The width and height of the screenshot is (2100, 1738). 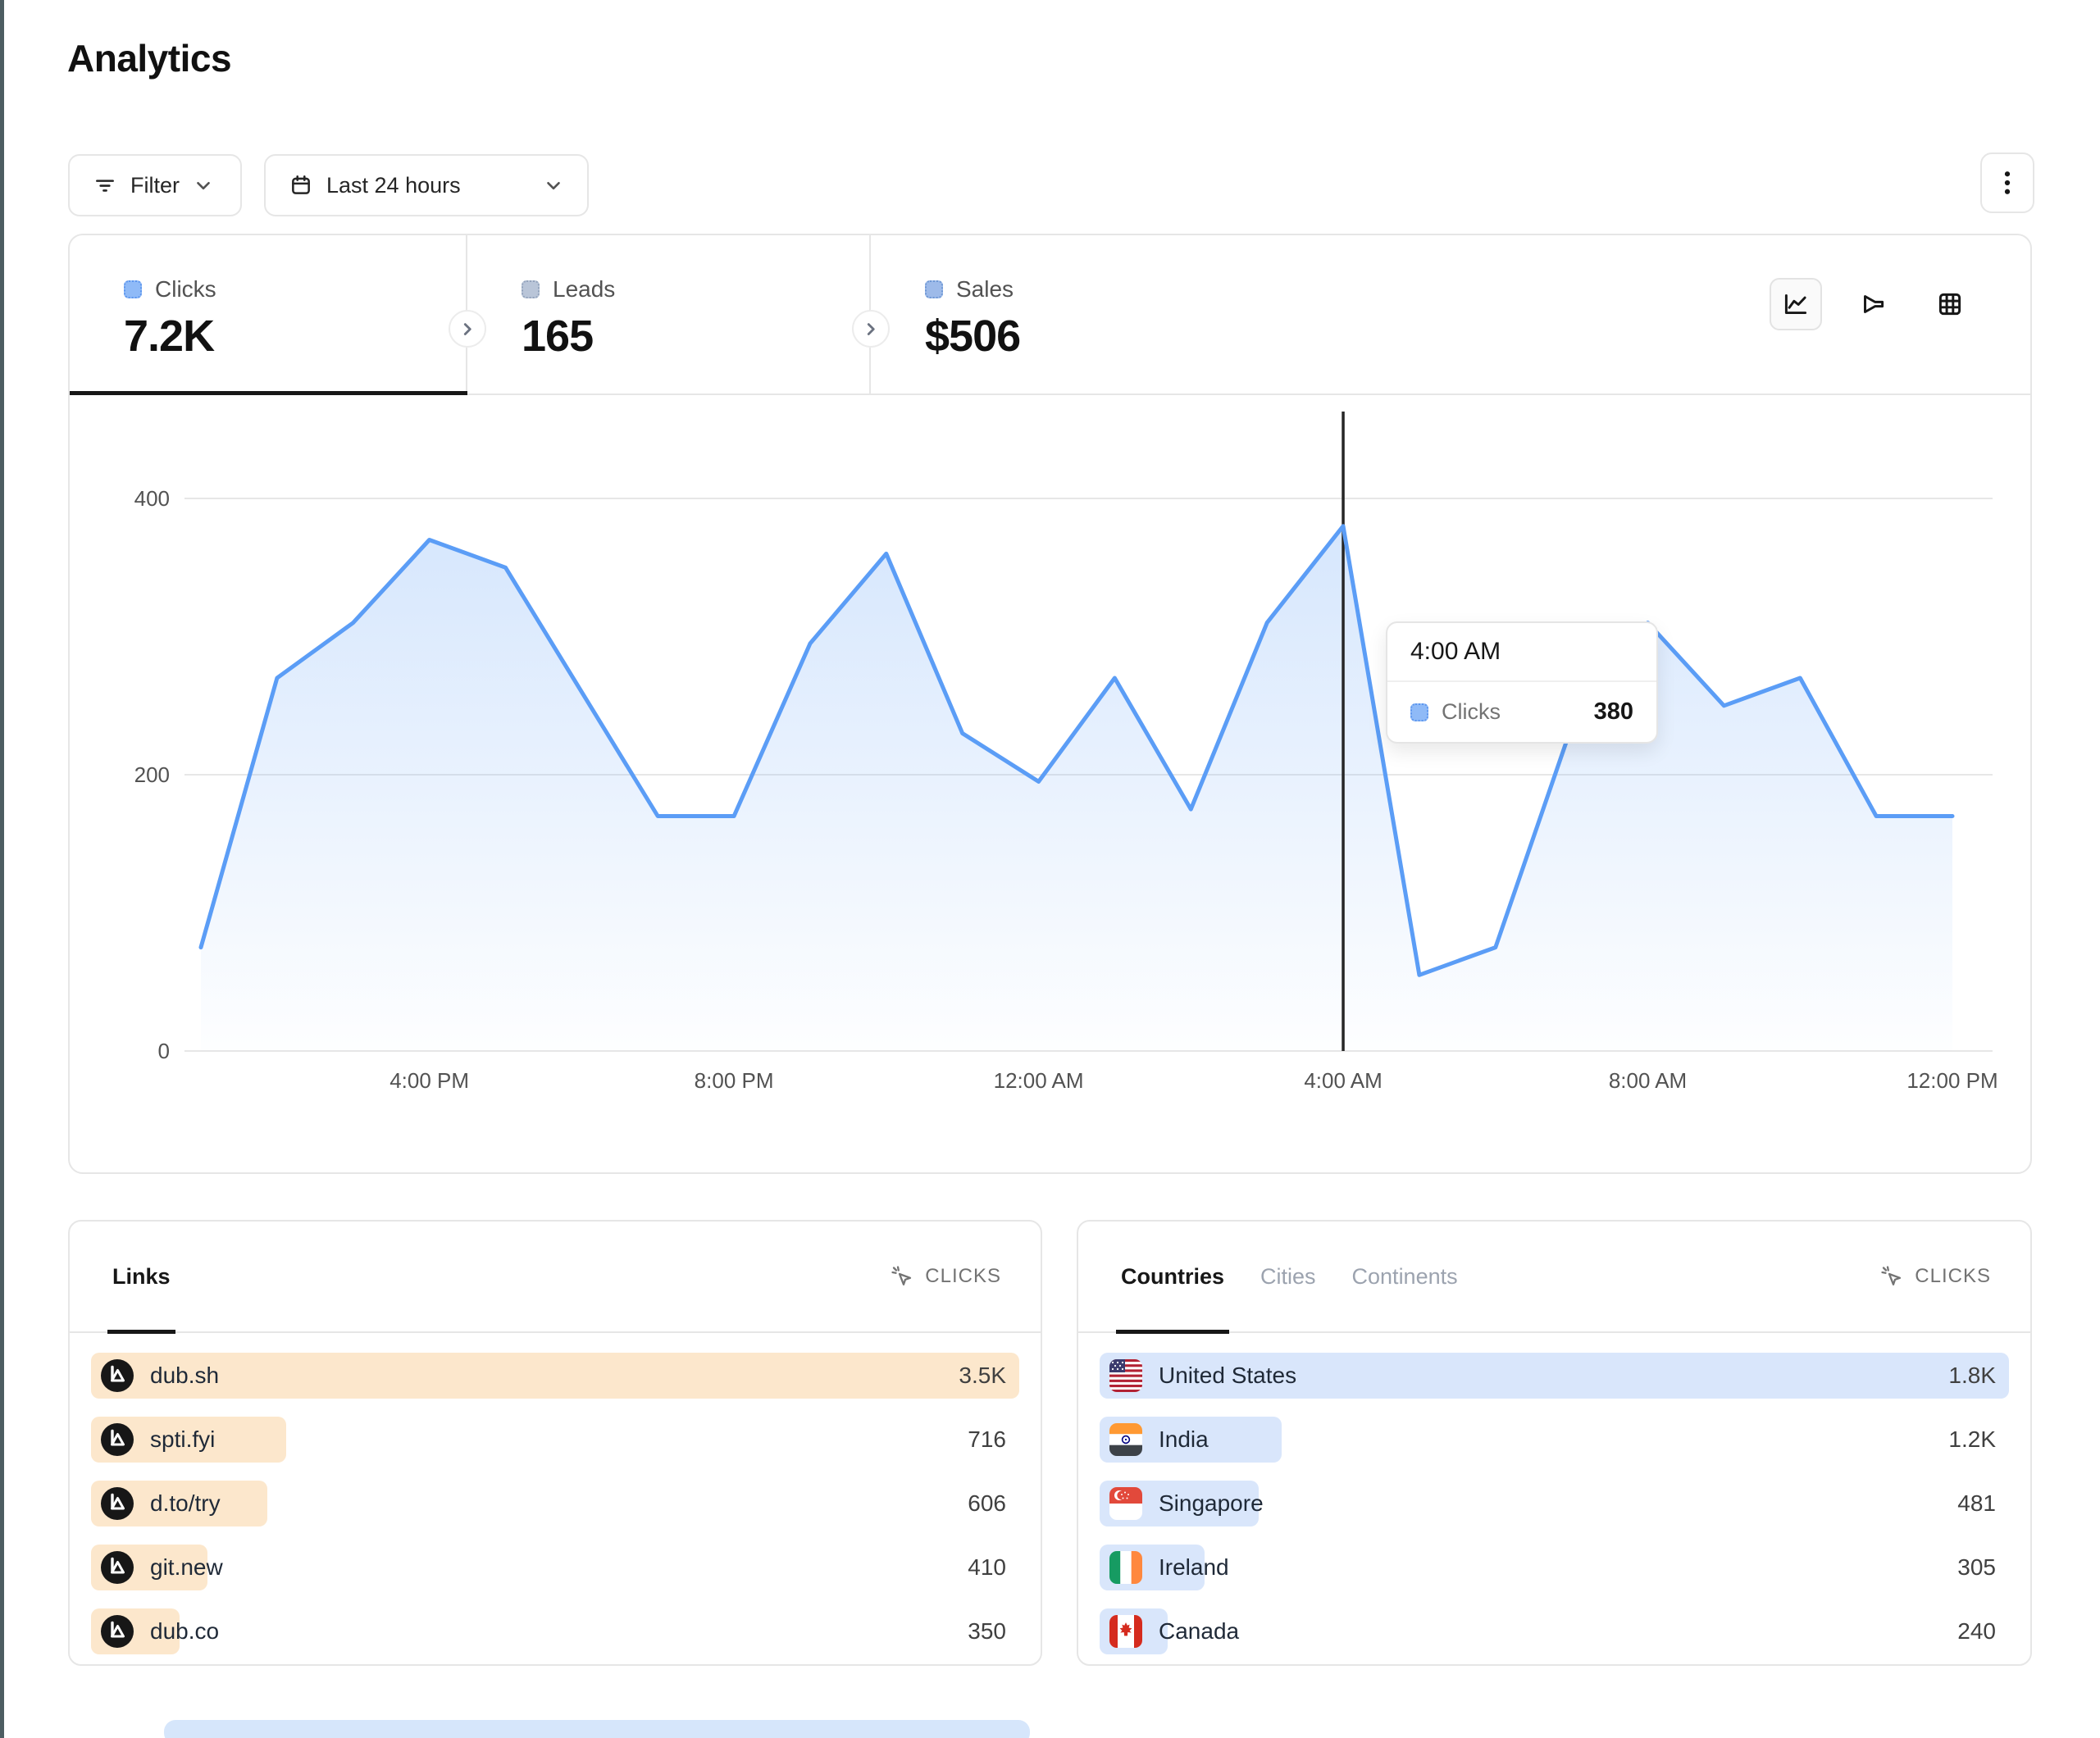 What do you see at coordinates (149, 58) in the screenshot?
I see `page-title: Analytics` at bounding box center [149, 58].